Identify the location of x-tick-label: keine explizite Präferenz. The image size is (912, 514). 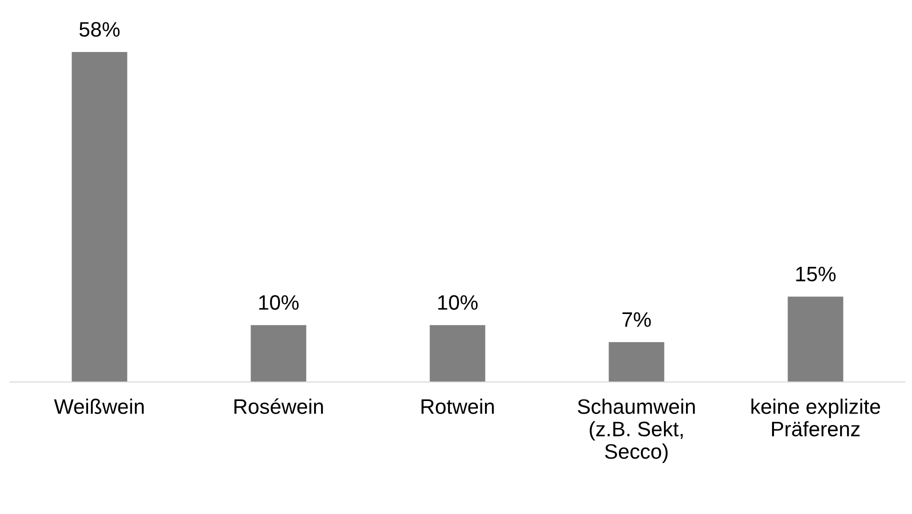
(815, 417).